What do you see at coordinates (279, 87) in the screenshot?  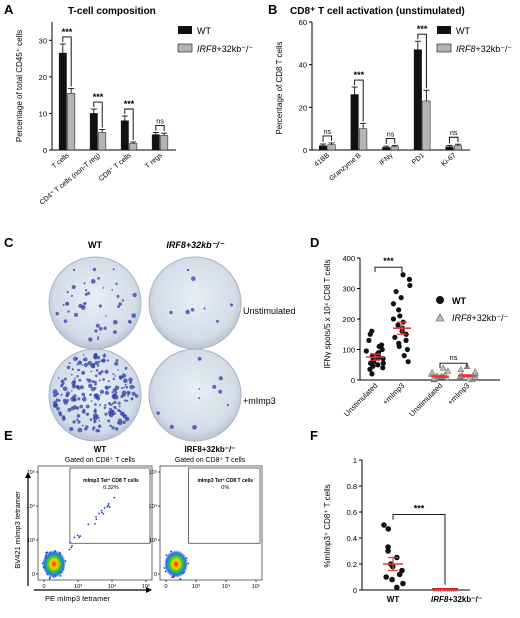 I see `panel-b-ylabel: Percentage of CD8 T cells` at bounding box center [279, 87].